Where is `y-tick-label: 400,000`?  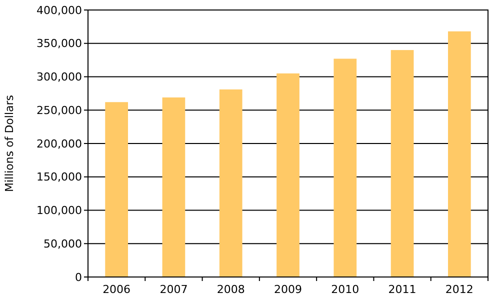
y-tick-label: 400,000 is located at coordinates (59, 10).